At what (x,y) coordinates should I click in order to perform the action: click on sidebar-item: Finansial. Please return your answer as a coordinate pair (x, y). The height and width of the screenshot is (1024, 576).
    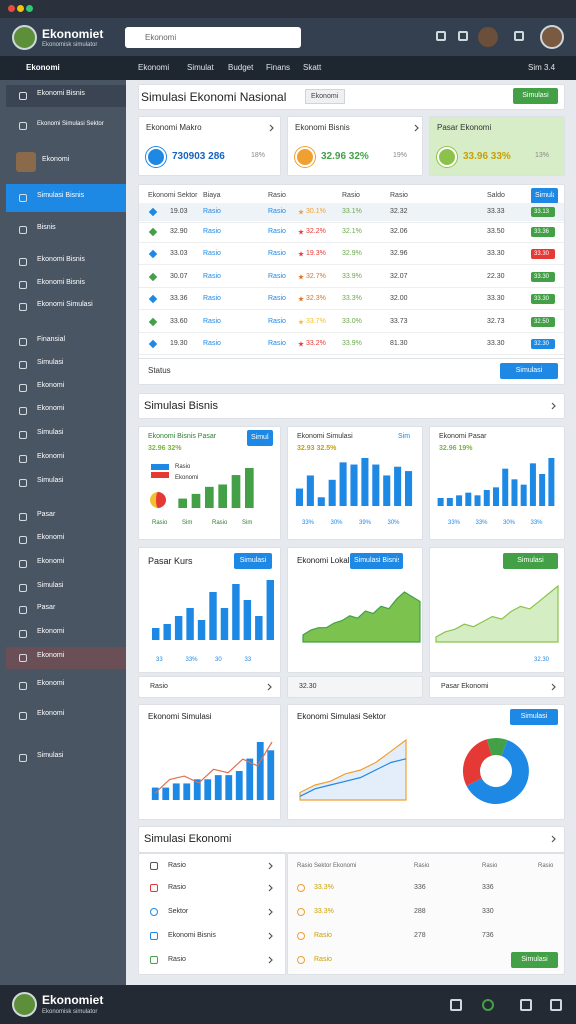
    Looking at the image, I should click on (51, 339).